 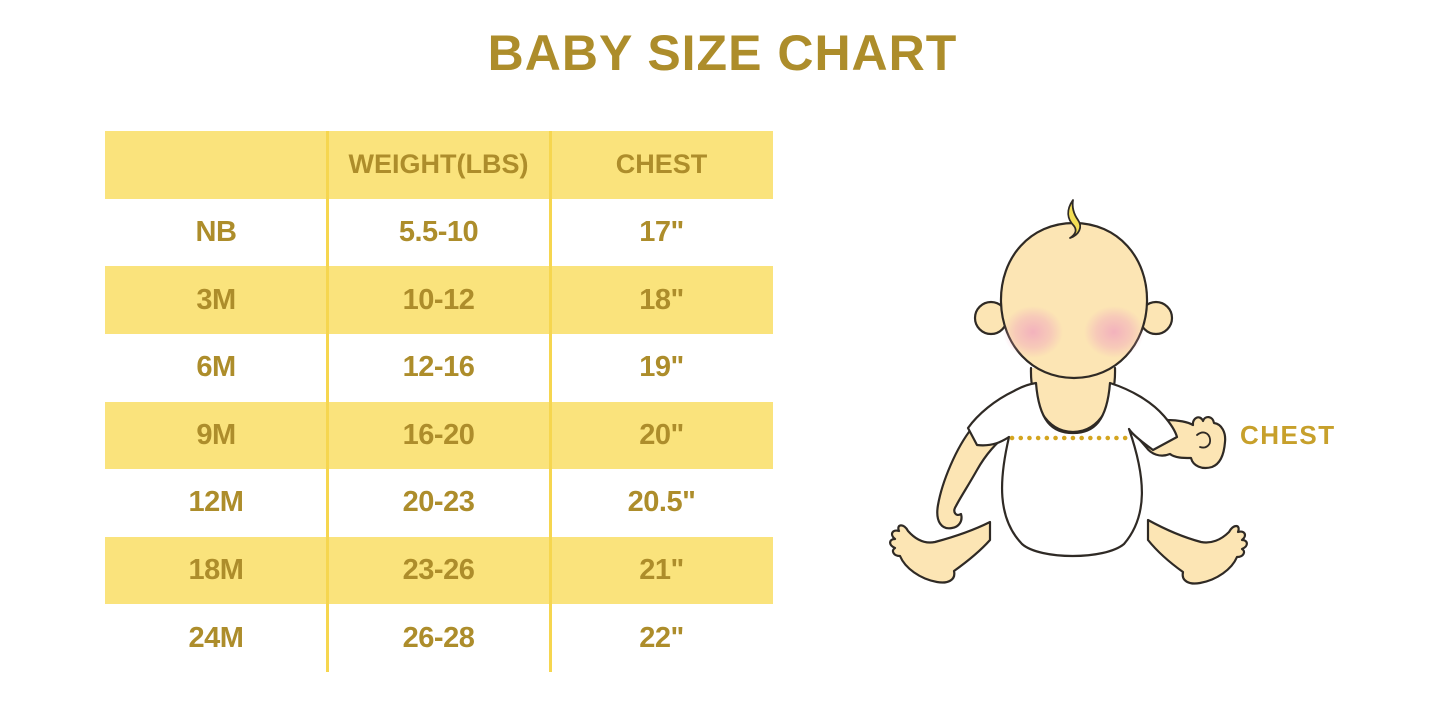 I want to click on table-cell: 12-16, so click(x=438, y=367).